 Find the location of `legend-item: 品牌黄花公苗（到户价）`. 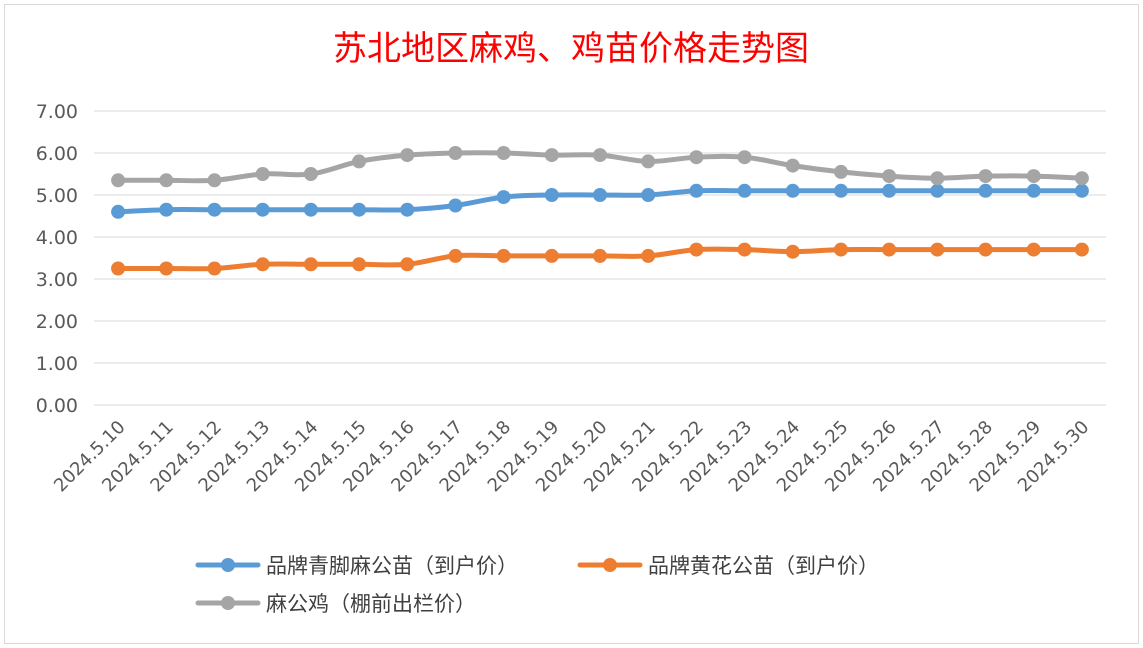

legend-item: 品牌黄花公苗（到户价） is located at coordinates (728, 566).